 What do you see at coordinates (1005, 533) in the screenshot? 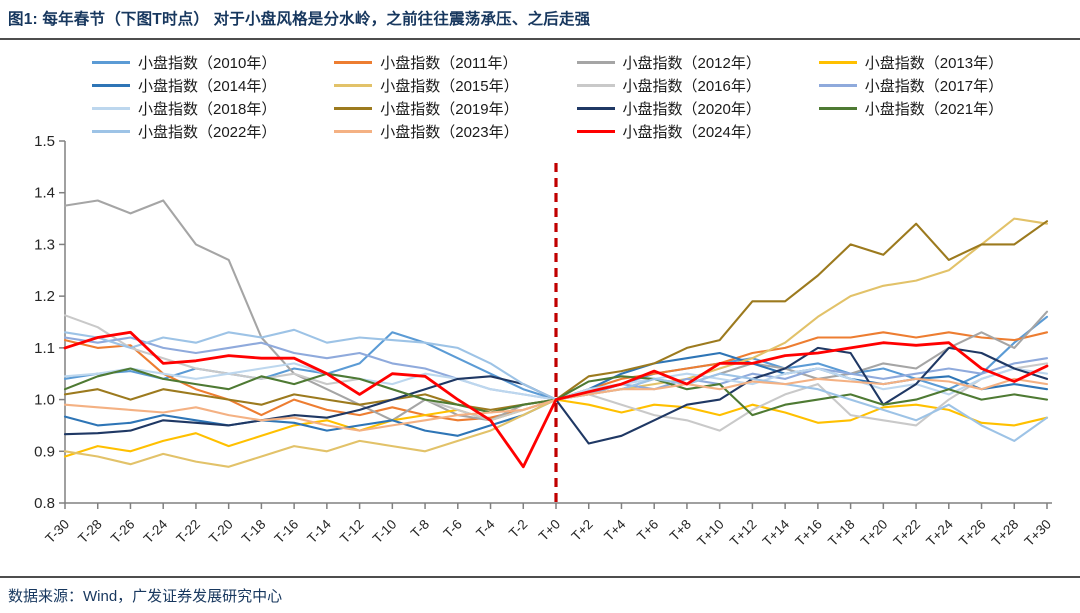
I see `x-tick-label: T+28` at bounding box center [1005, 533].